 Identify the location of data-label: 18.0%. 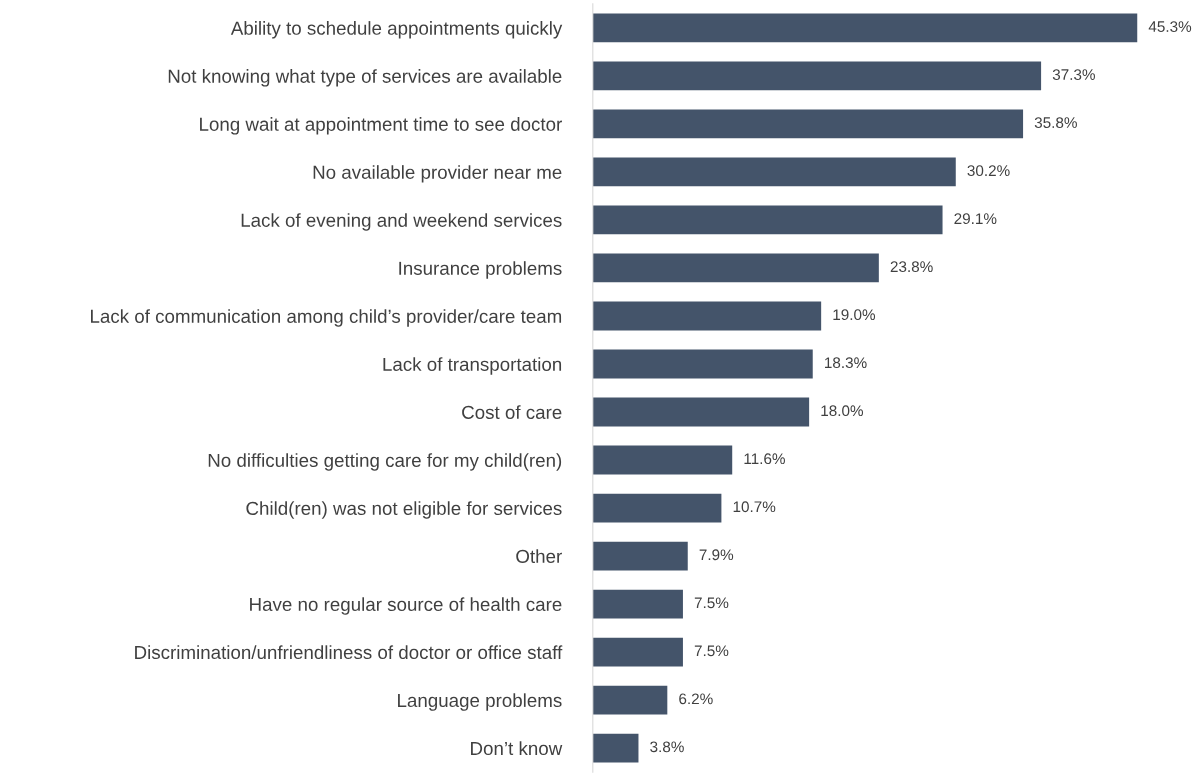
(842, 411).